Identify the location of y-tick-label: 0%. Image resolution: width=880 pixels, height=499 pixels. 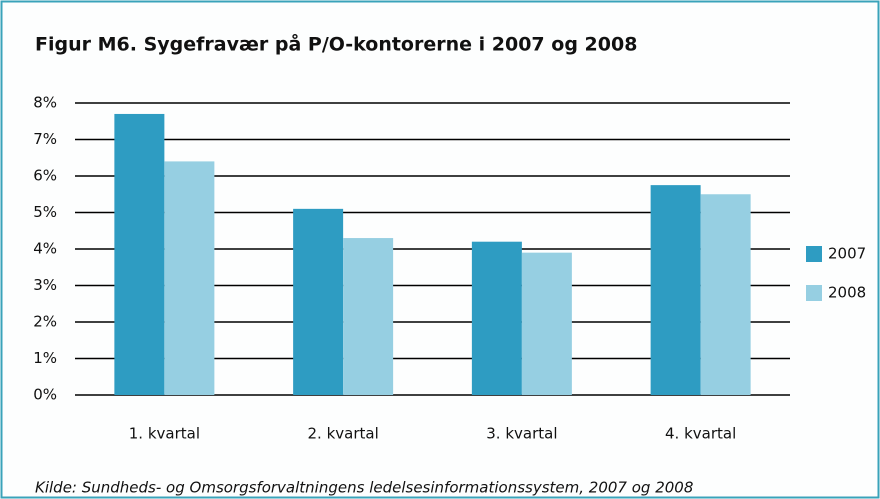
(45, 395).